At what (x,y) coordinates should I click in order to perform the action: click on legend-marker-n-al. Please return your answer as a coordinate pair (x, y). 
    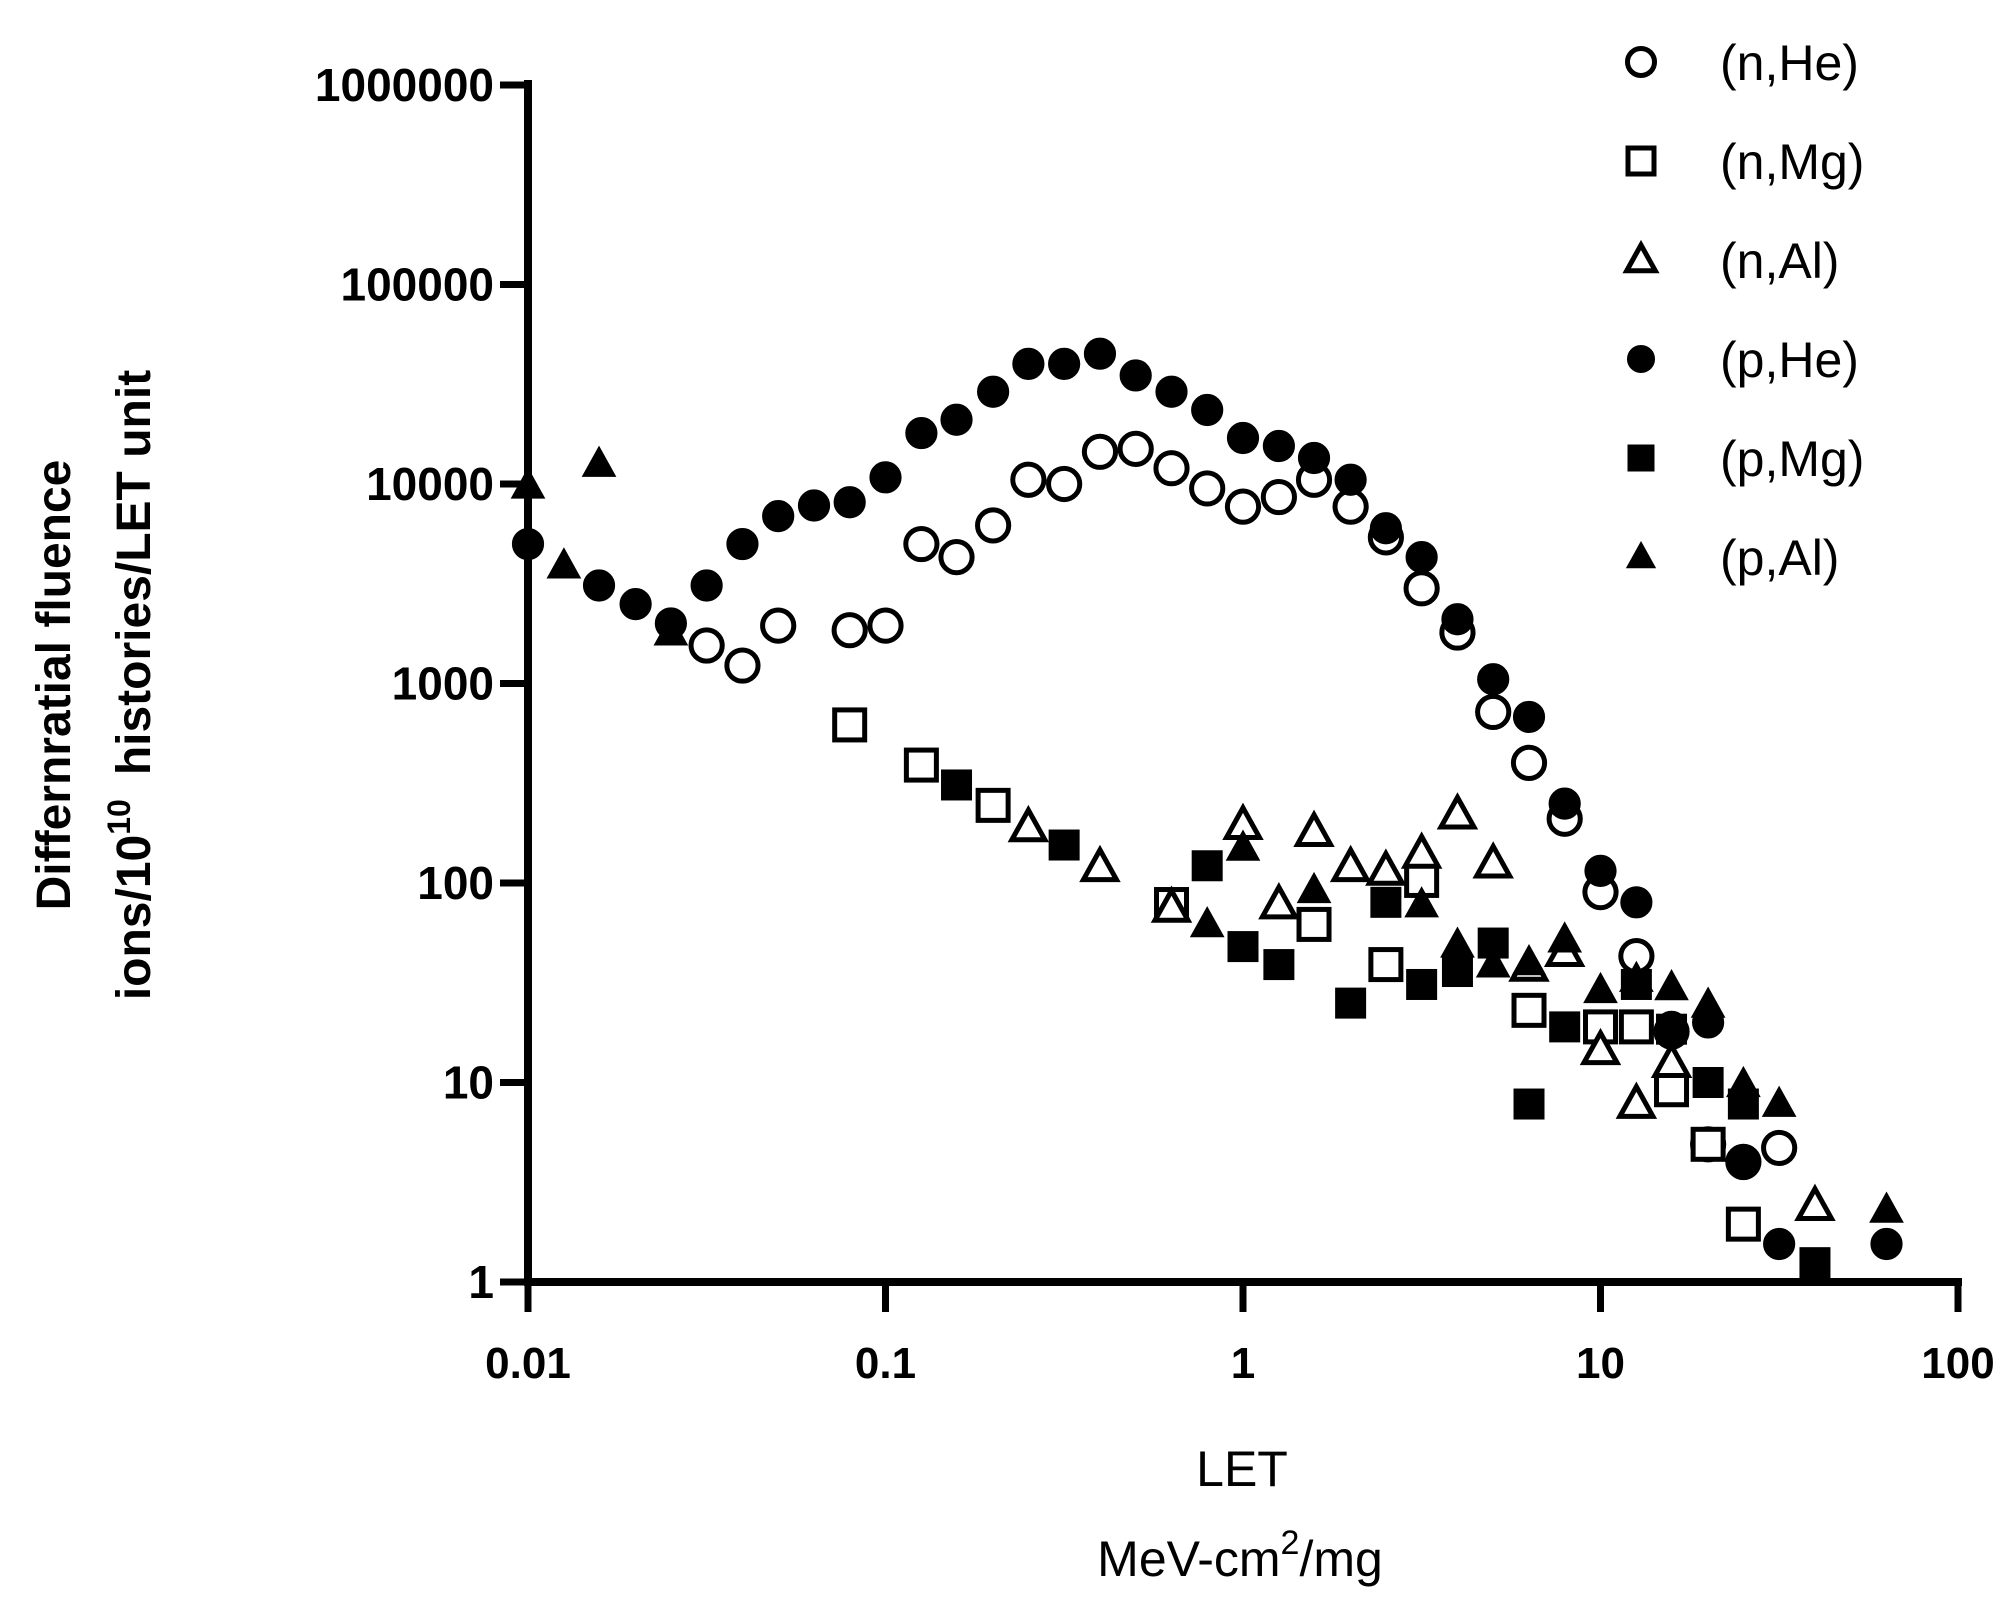
    Looking at the image, I should click on (1641, 256).